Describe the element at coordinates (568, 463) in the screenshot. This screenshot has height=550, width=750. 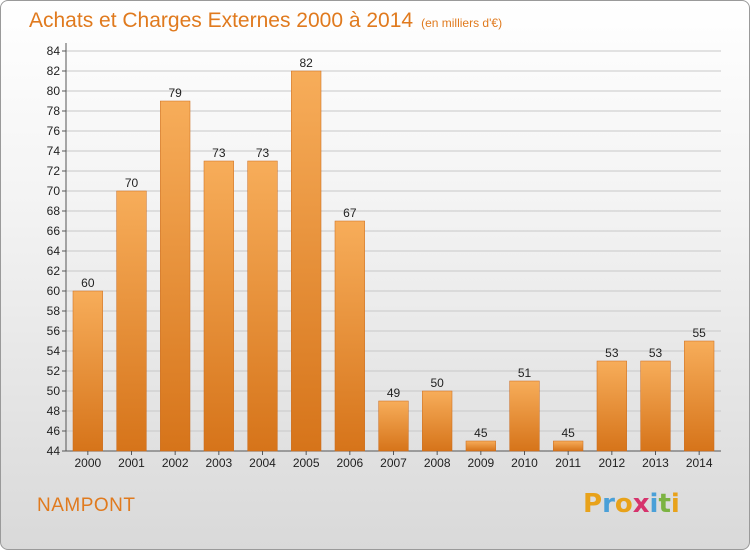
I see `x-tick-label-2011: 2011` at that location.